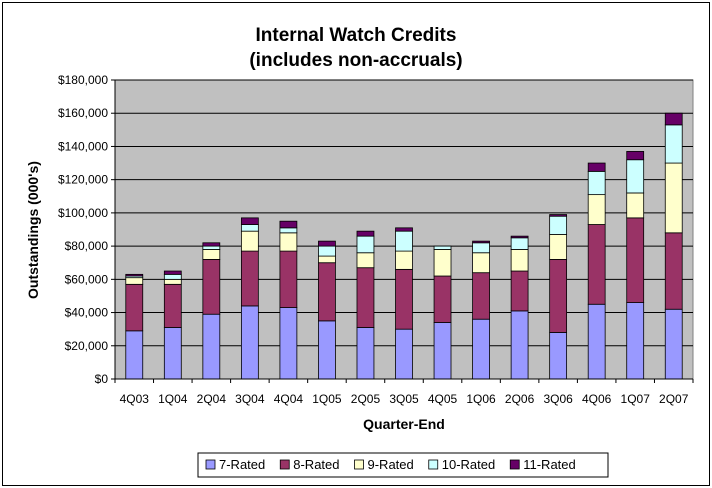  Describe the element at coordinates (327, 399) in the screenshot. I see `x-tick-label: 1Q05` at that location.